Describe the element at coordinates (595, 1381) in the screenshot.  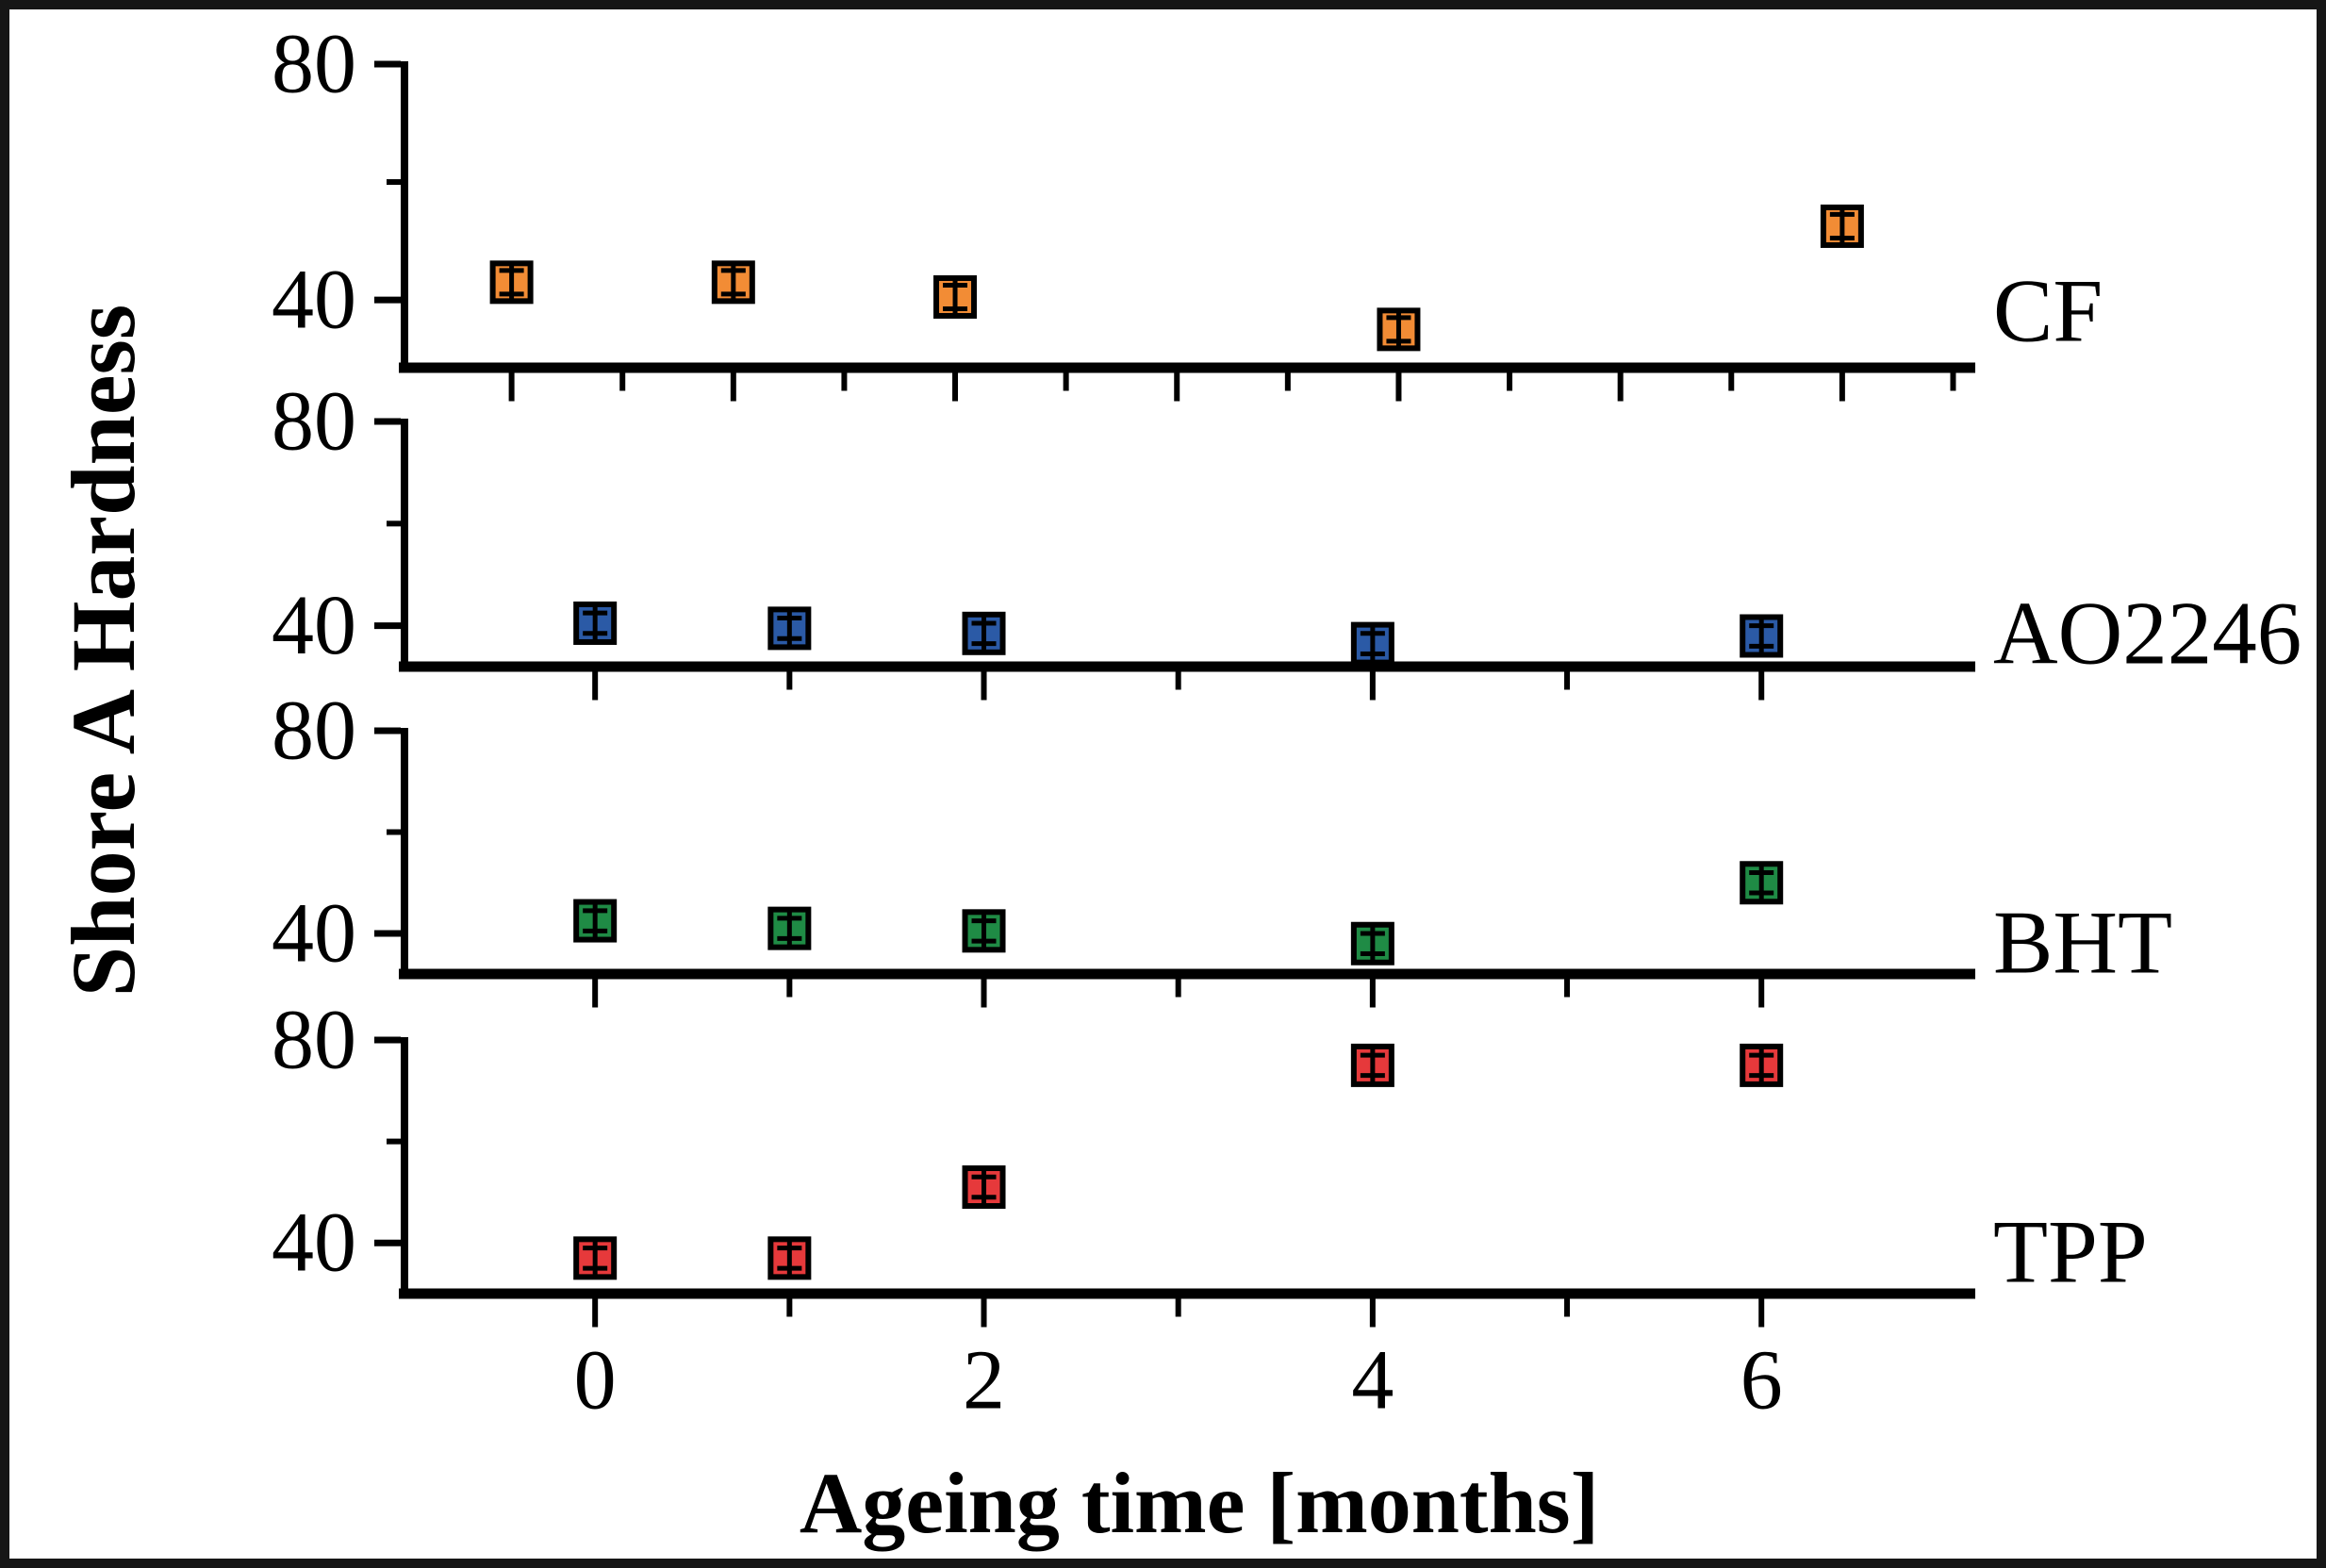
I see `x-tick-label: 0` at that location.